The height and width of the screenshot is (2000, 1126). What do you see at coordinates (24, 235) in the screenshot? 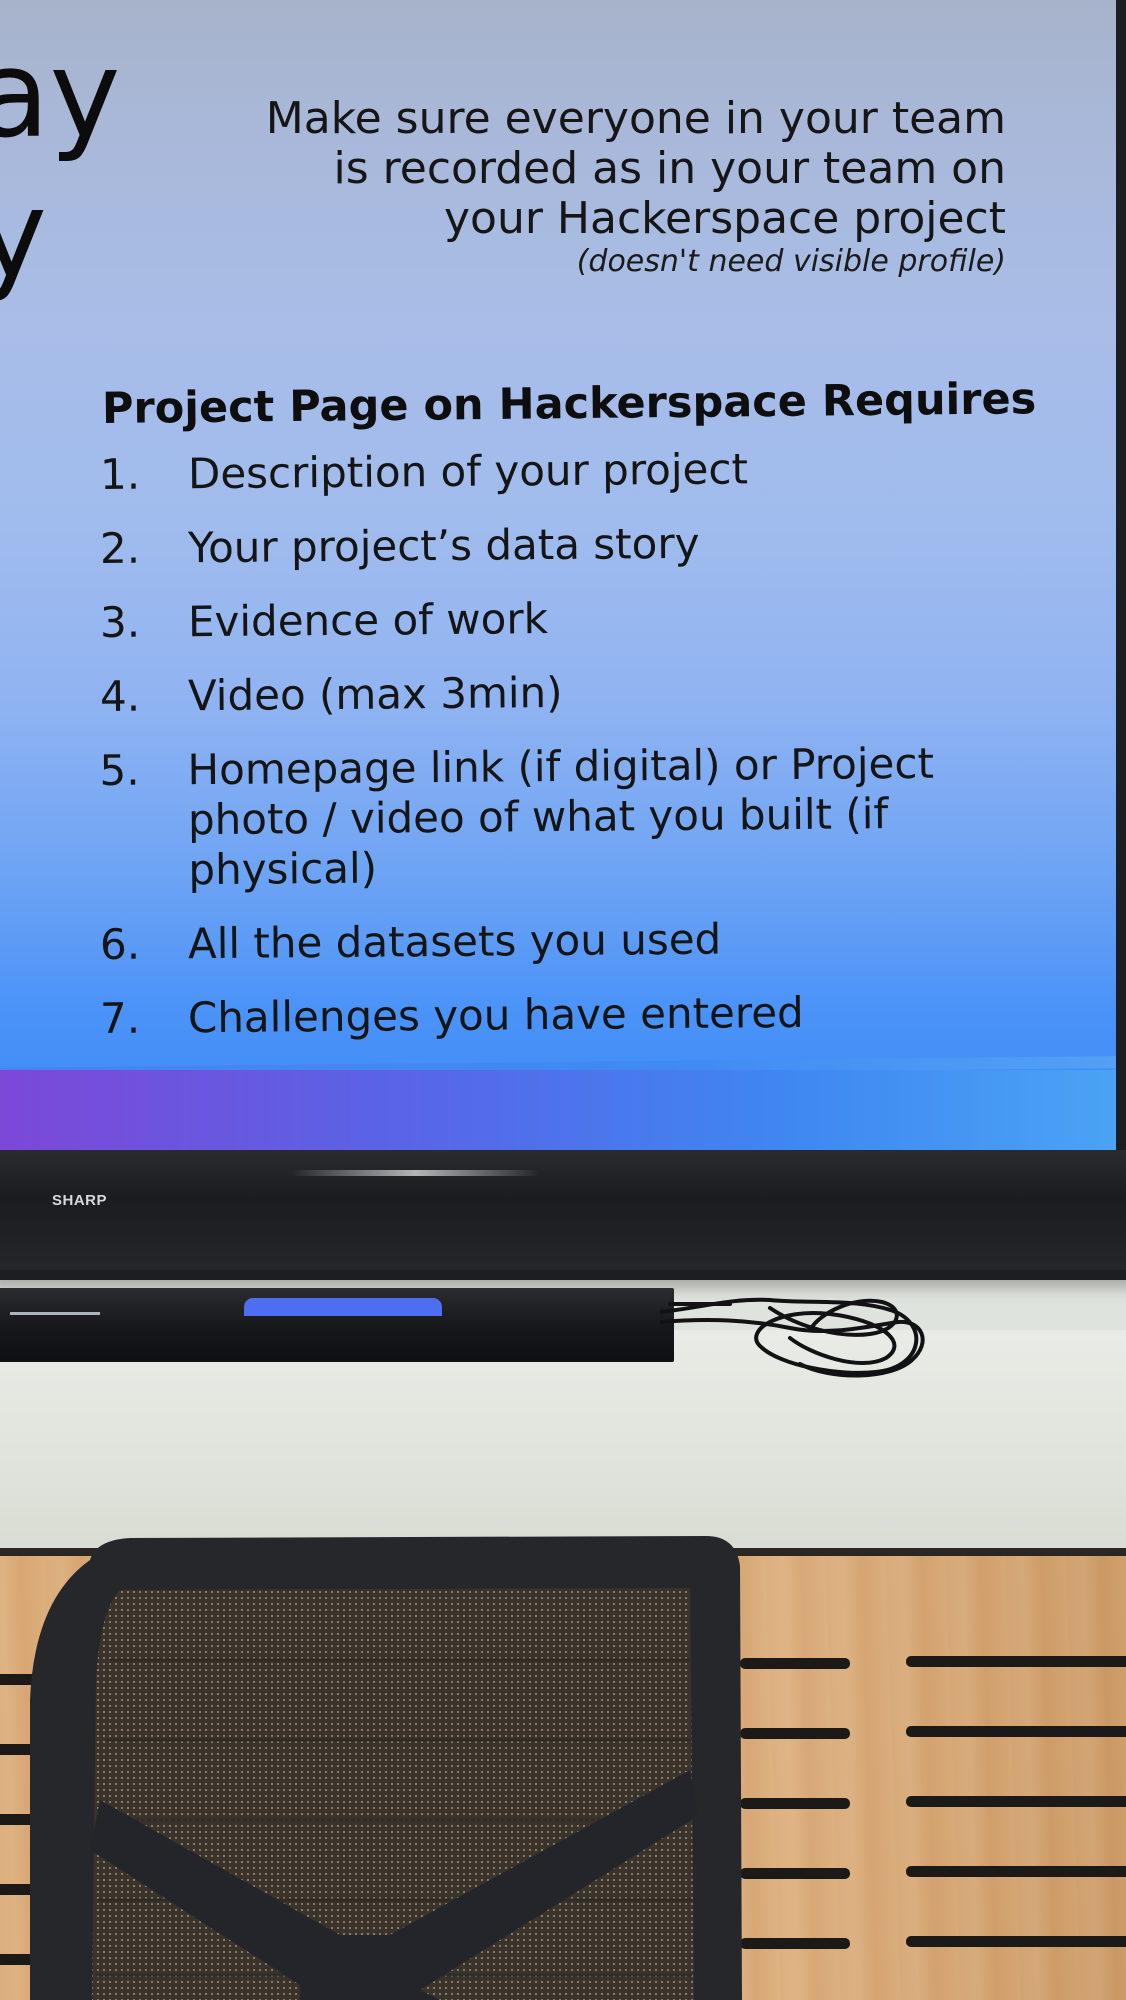
I see `slide-left-fragment-2: y` at bounding box center [24, 235].